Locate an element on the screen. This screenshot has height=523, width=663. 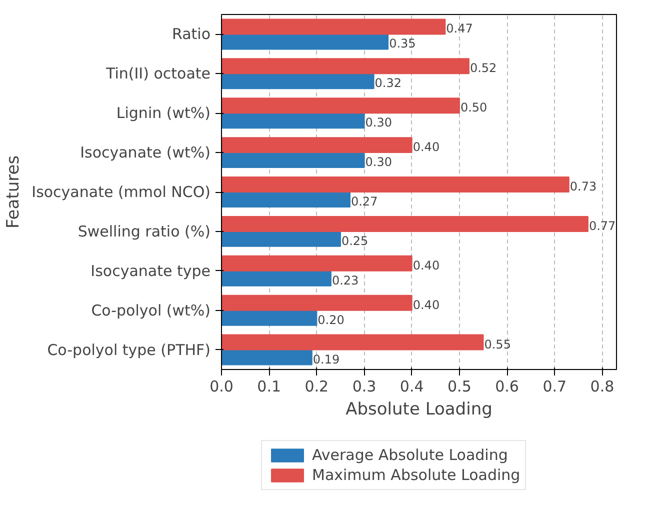
x-axis-title: Absolute Loading is located at coordinates (419, 410).